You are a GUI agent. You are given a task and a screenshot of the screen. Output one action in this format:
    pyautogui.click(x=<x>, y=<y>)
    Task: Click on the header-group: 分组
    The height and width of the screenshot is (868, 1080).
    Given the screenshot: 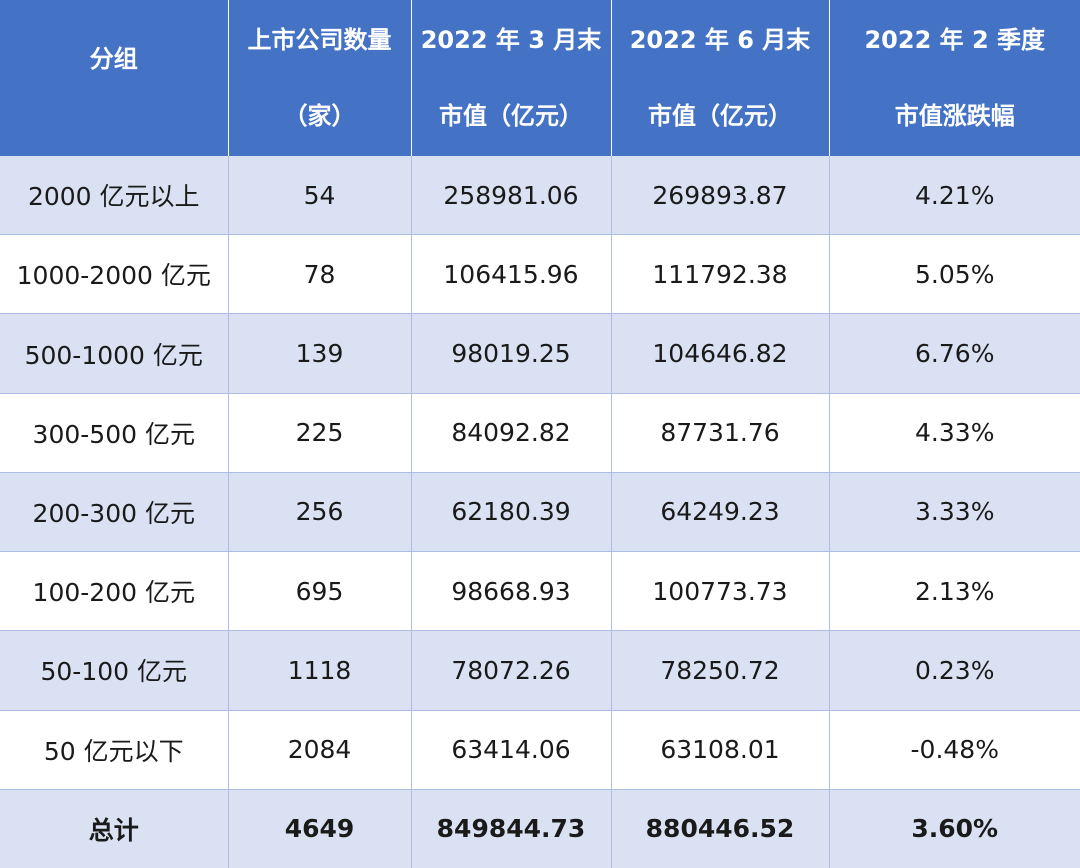 What is the action you would take?
    pyautogui.click(x=114, y=78)
    